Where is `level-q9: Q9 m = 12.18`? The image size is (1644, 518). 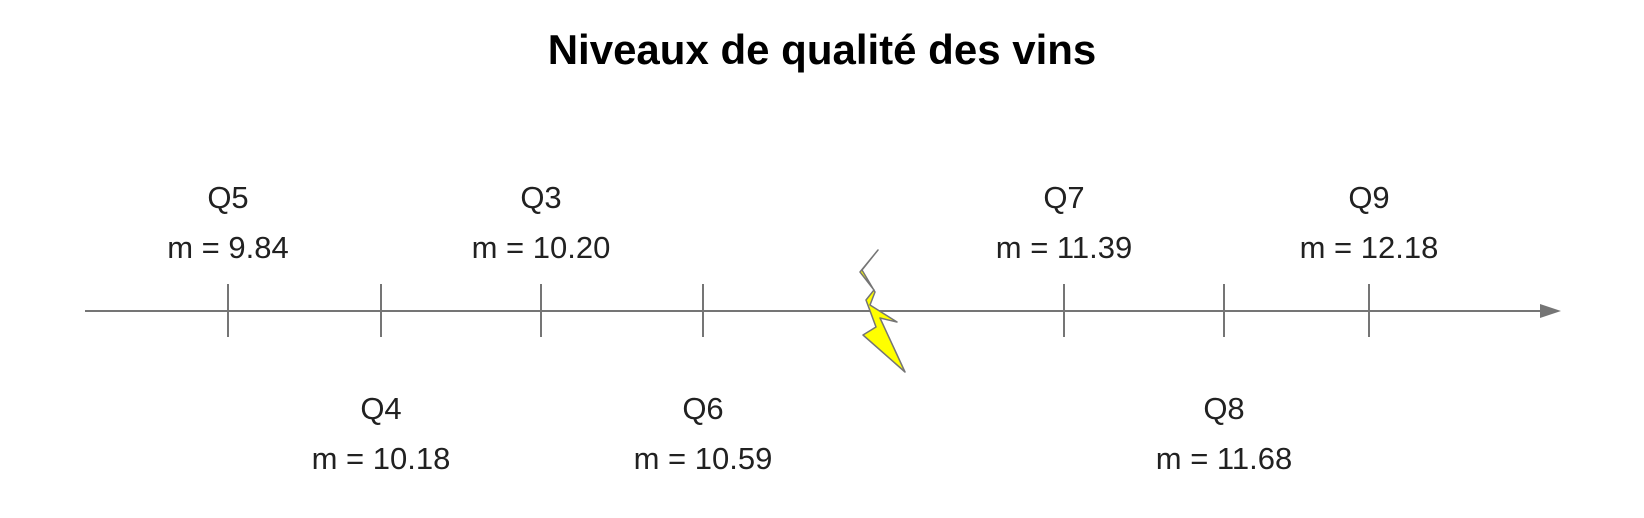
level-q9: Q9 m = 12.18 is located at coordinates (1369, 223).